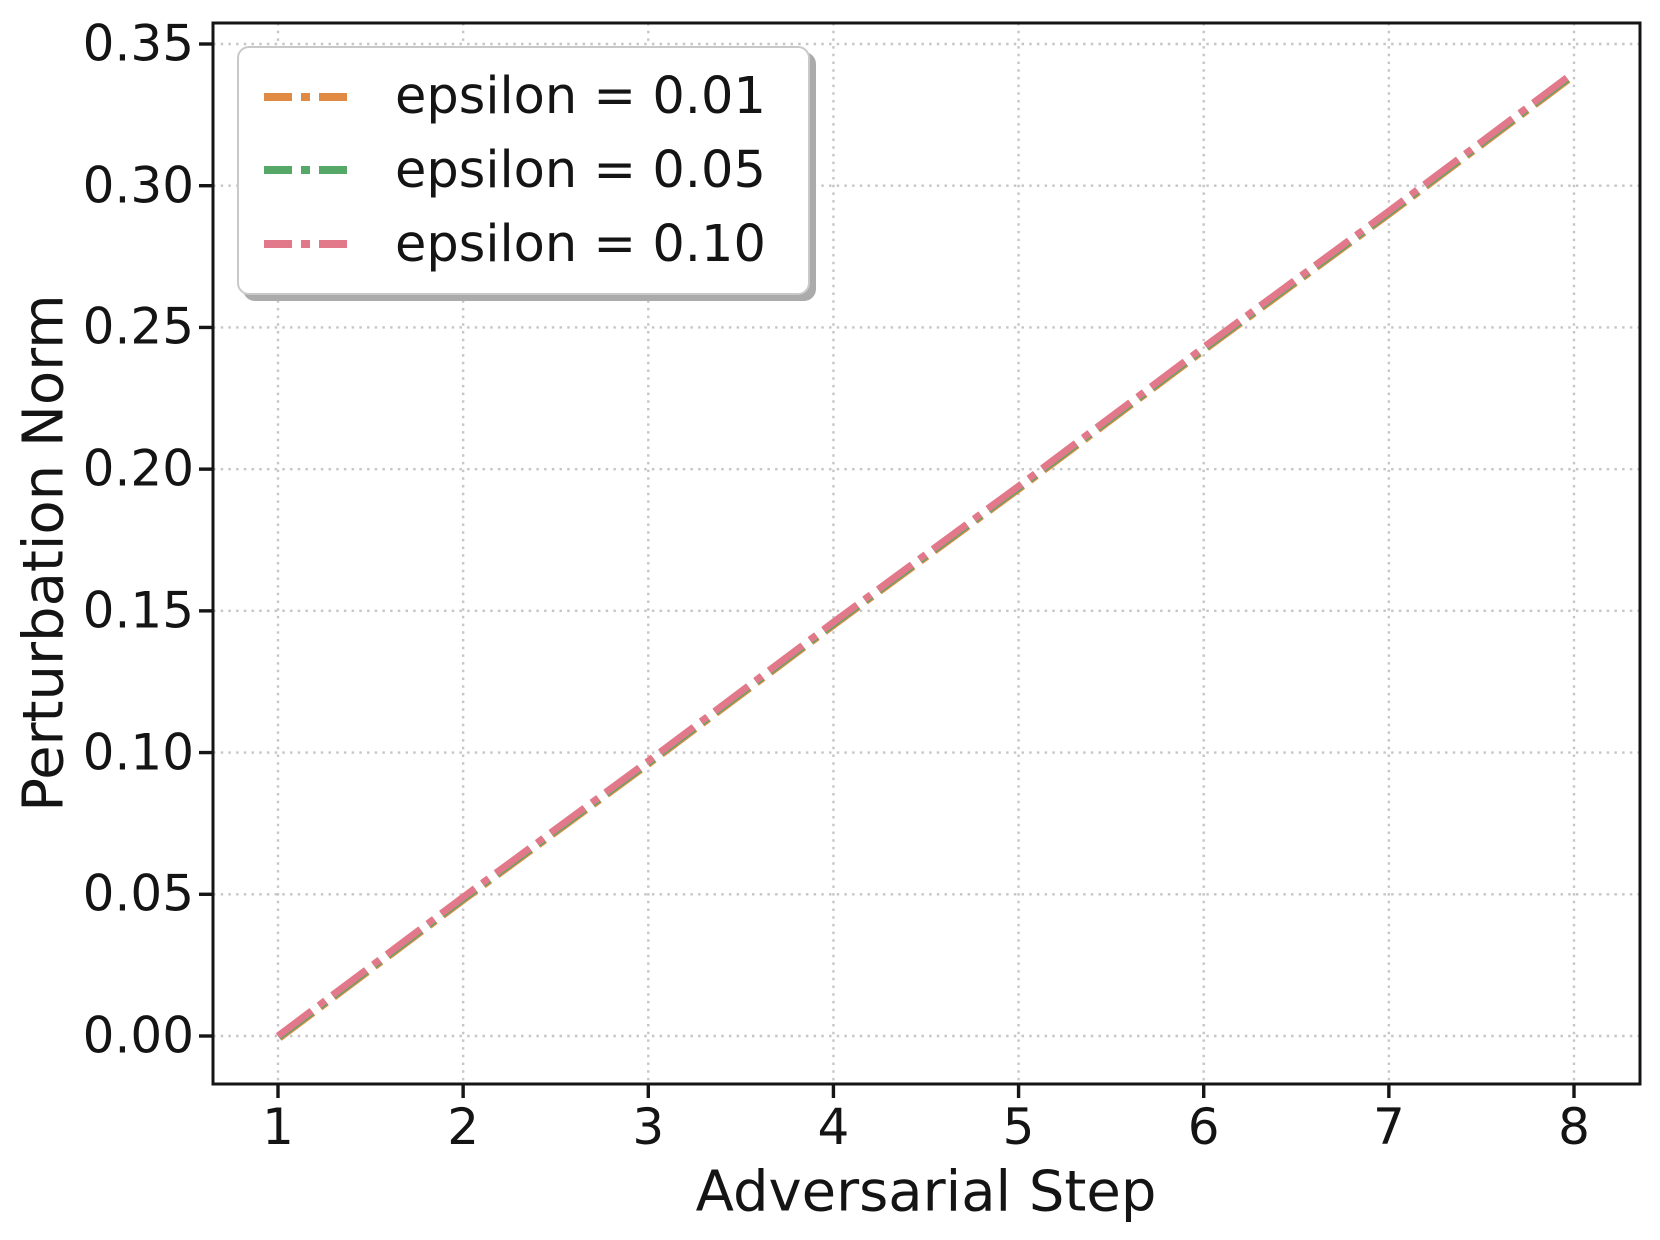  Describe the element at coordinates (138, 1035) in the screenshot. I see `y-tick-label: 0.00` at that location.